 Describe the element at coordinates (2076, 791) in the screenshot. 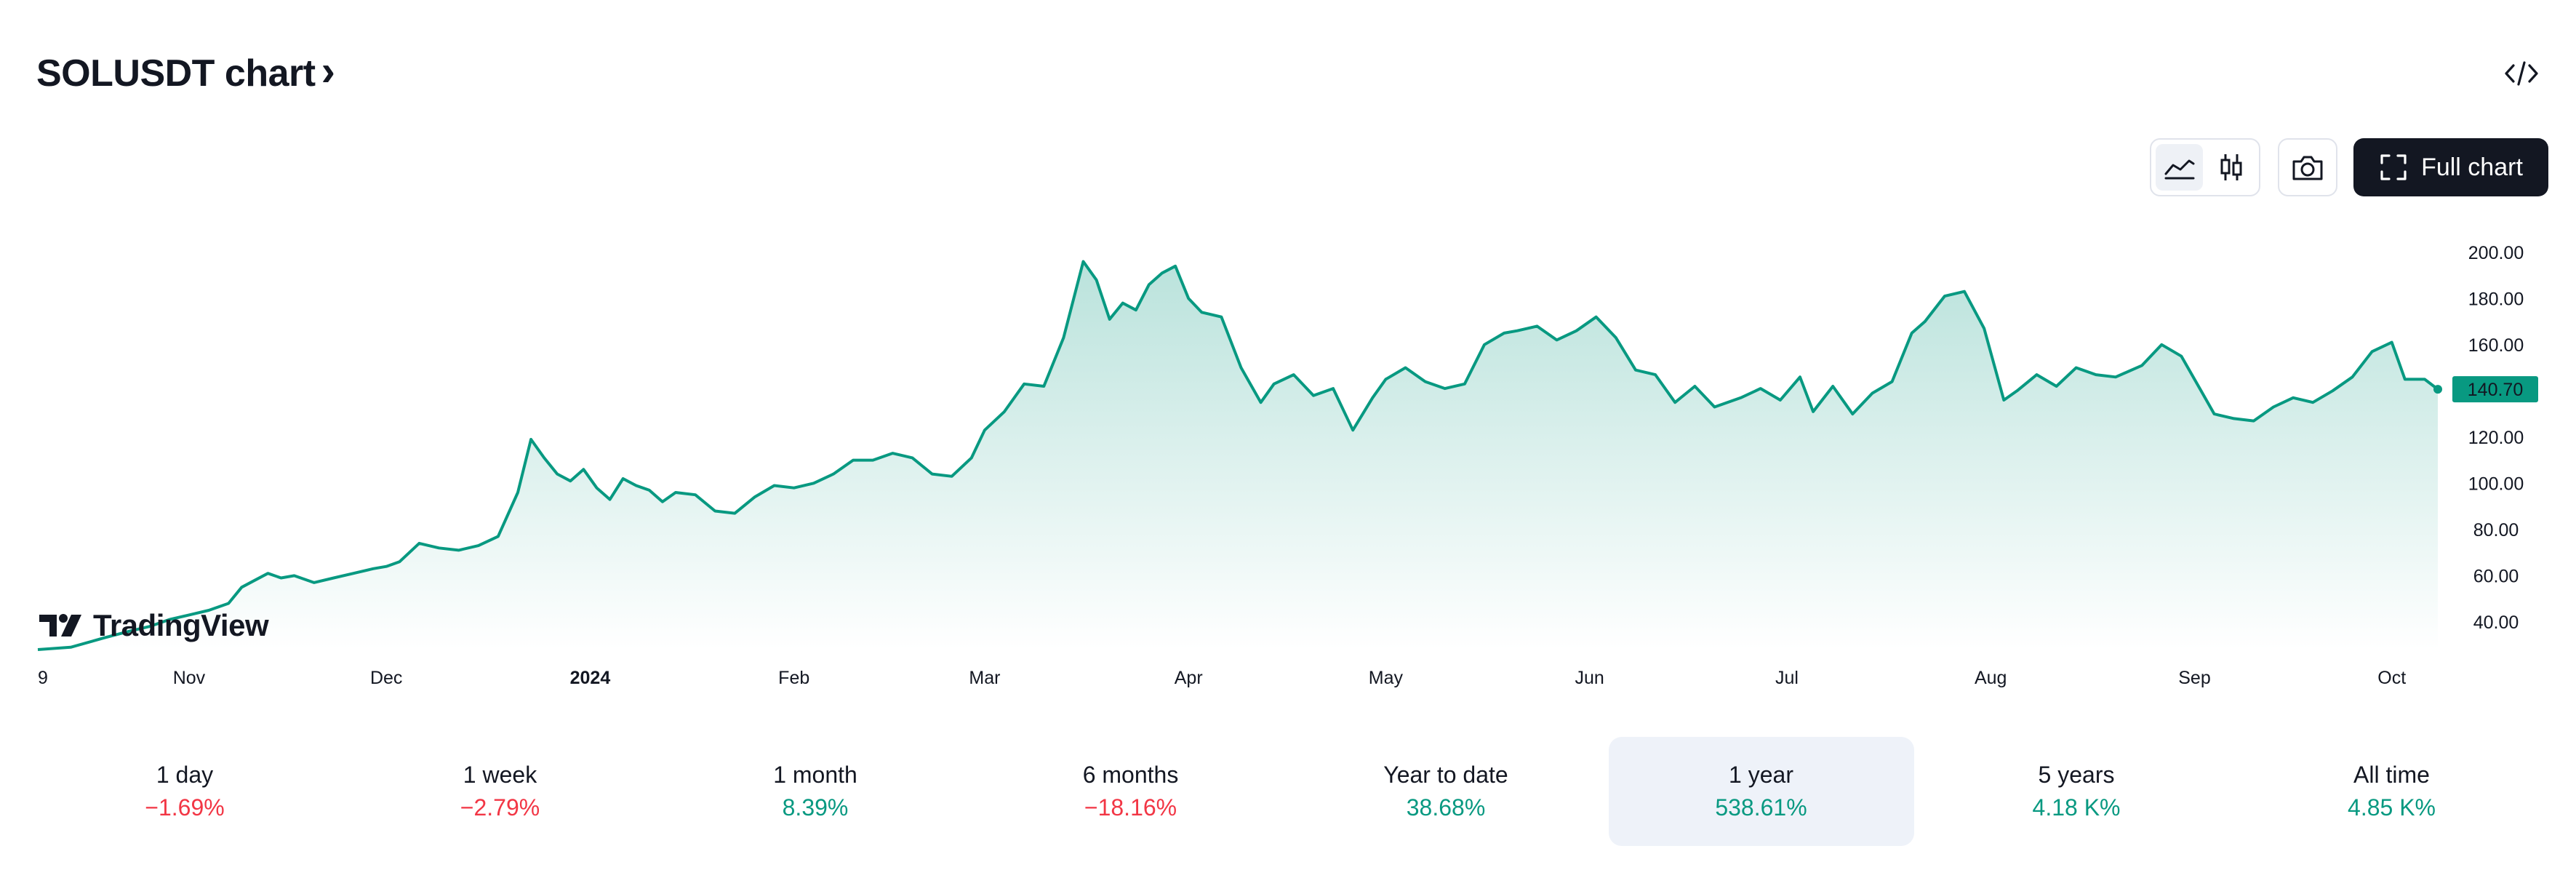

I see `period-5-years: 5 years 4.18 K%` at that location.